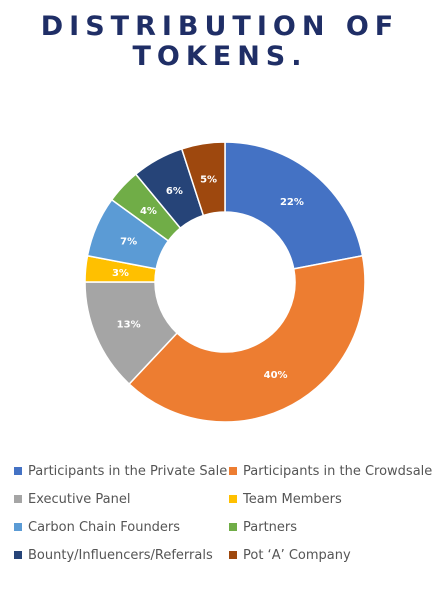 The width and height of the screenshot is (440, 592). I want to click on legend-item-4: Carbon Chain Founders, so click(121, 527).